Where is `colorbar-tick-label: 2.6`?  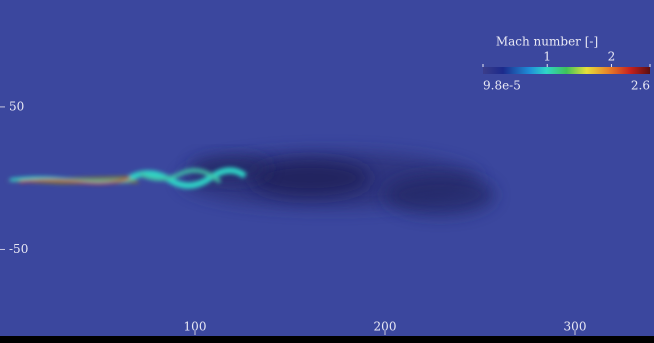
colorbar-tick-label: 2.6 is located at coordinates (640, 86).